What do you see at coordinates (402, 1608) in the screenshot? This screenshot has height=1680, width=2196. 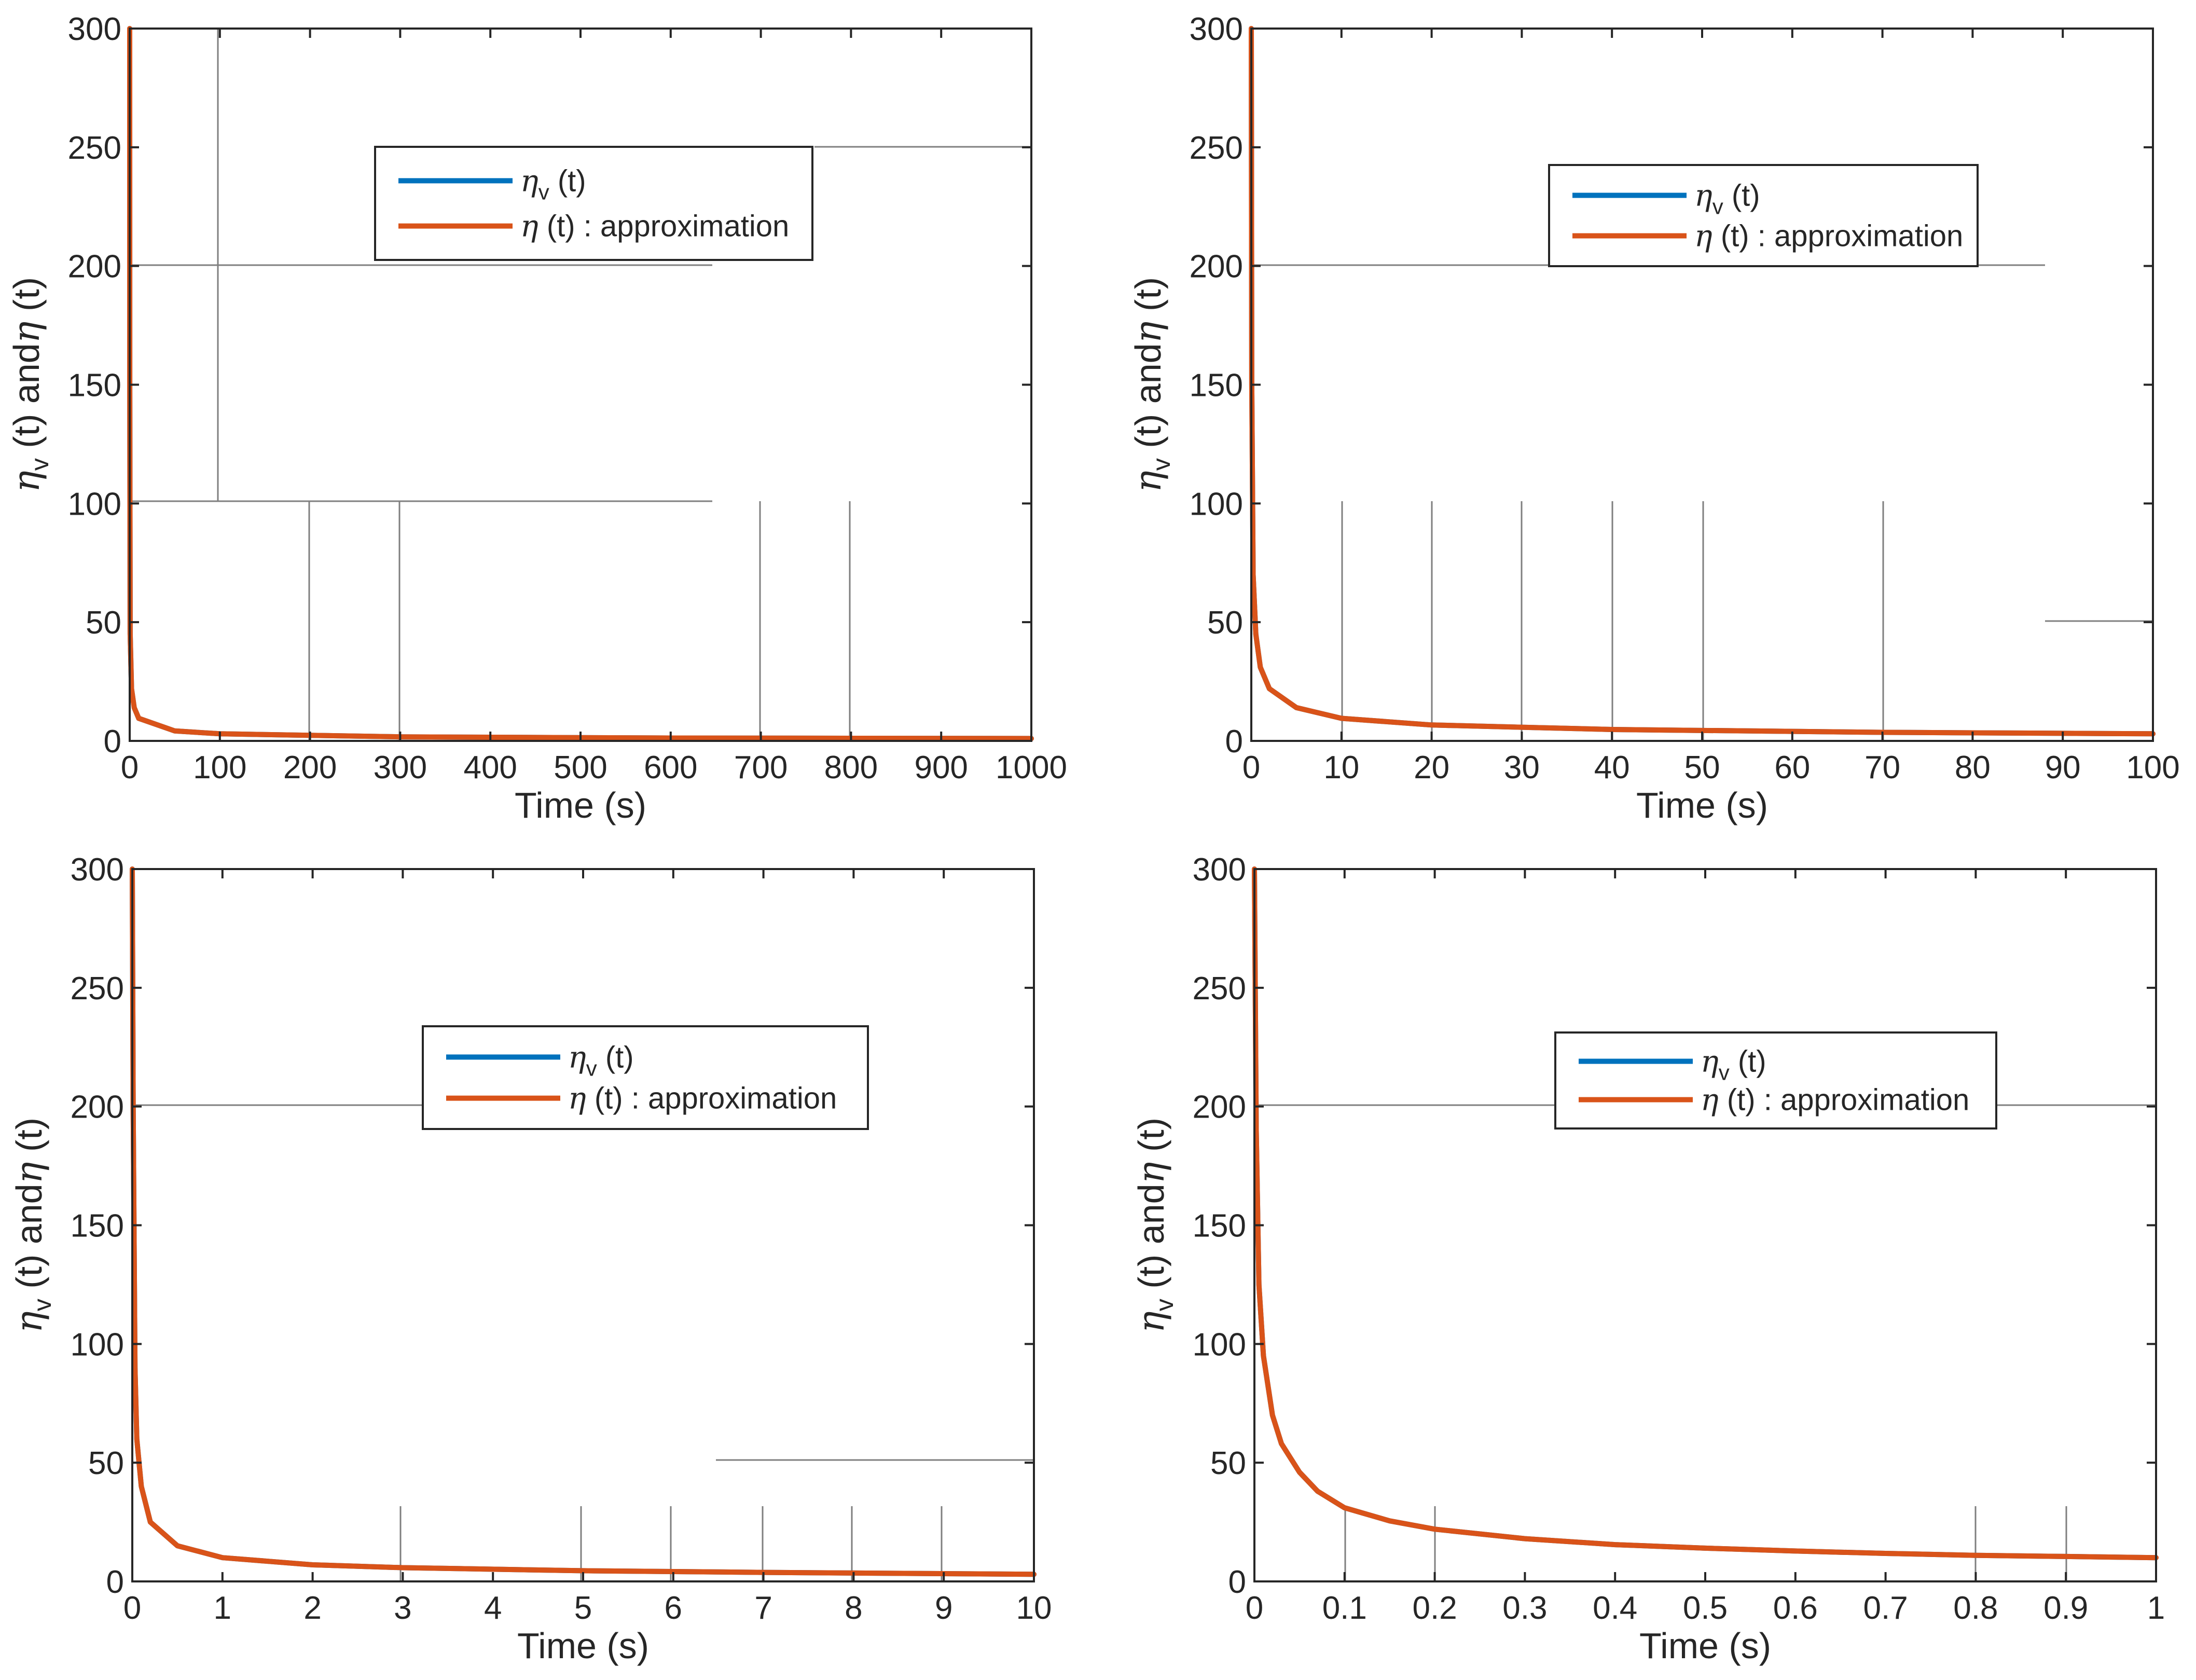 I see `x-tick-label: 3` at bounding box center [402, 1608].